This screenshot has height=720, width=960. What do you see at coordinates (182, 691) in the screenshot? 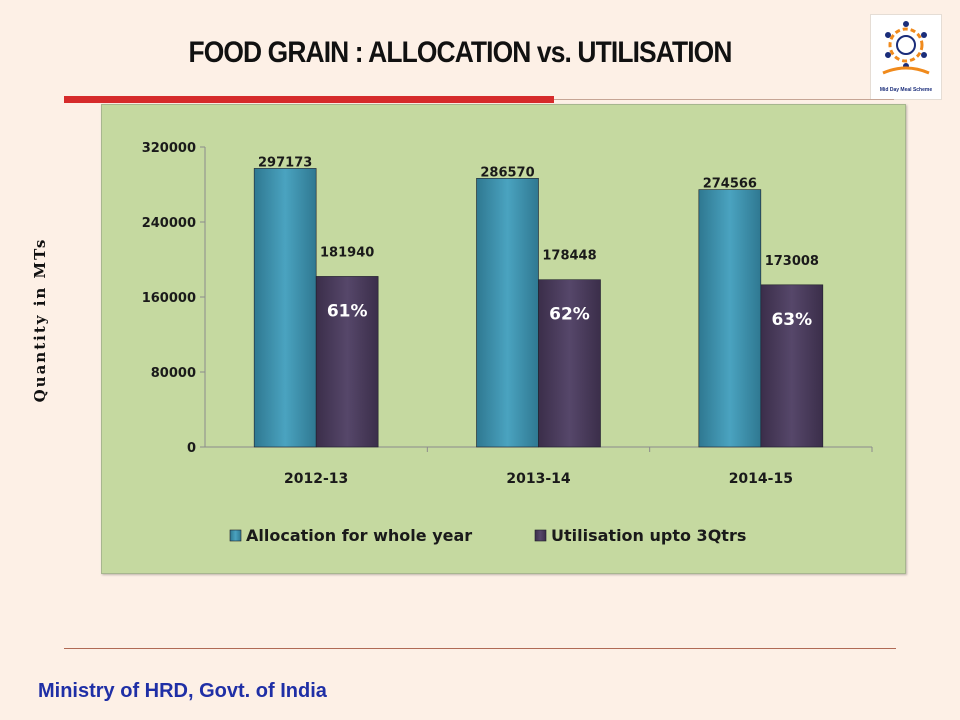
I see `footer-text: Ministry of HRD, Govt. of India` at bounding box center [182, 691].